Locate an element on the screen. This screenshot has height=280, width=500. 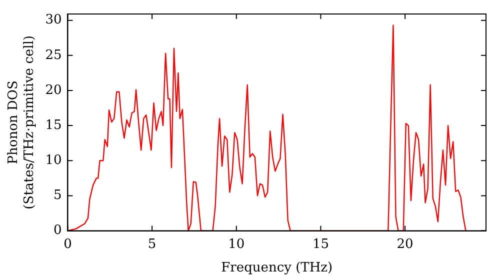
x-axis-title: Frequency (THz) is located at coordinates (277, 268).